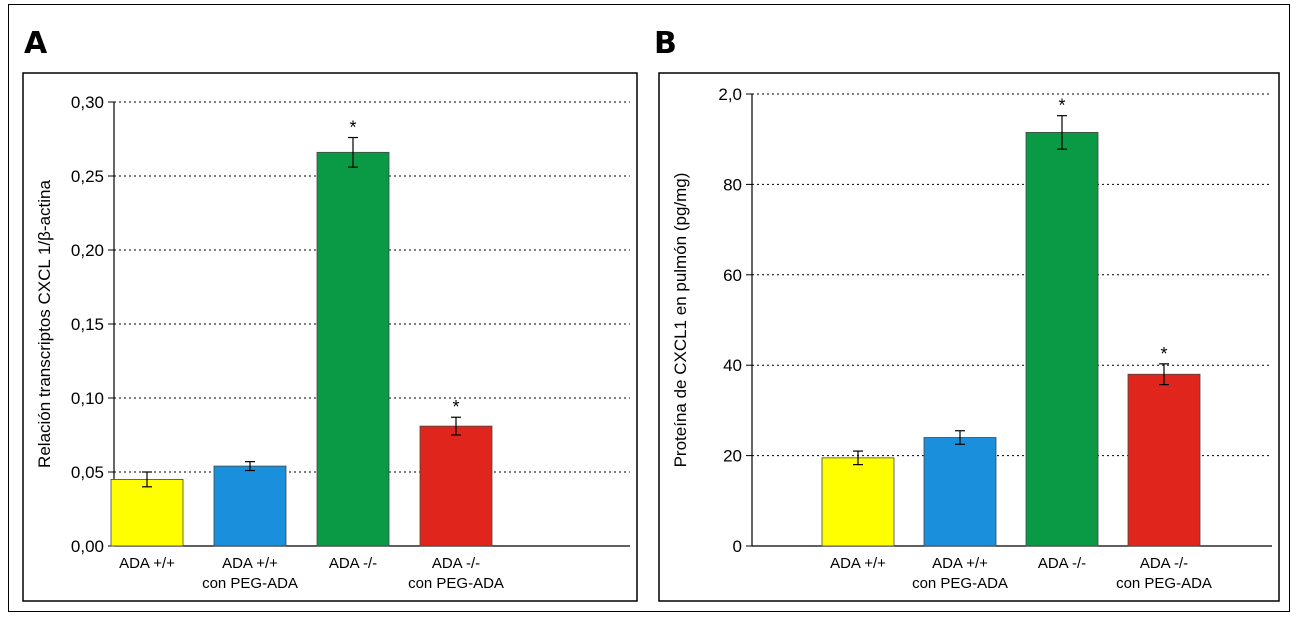  What do you see at coordinates (665, 43) in the screenshot?
I see `panel-letter-b: B` at bounding box center [665, 43].